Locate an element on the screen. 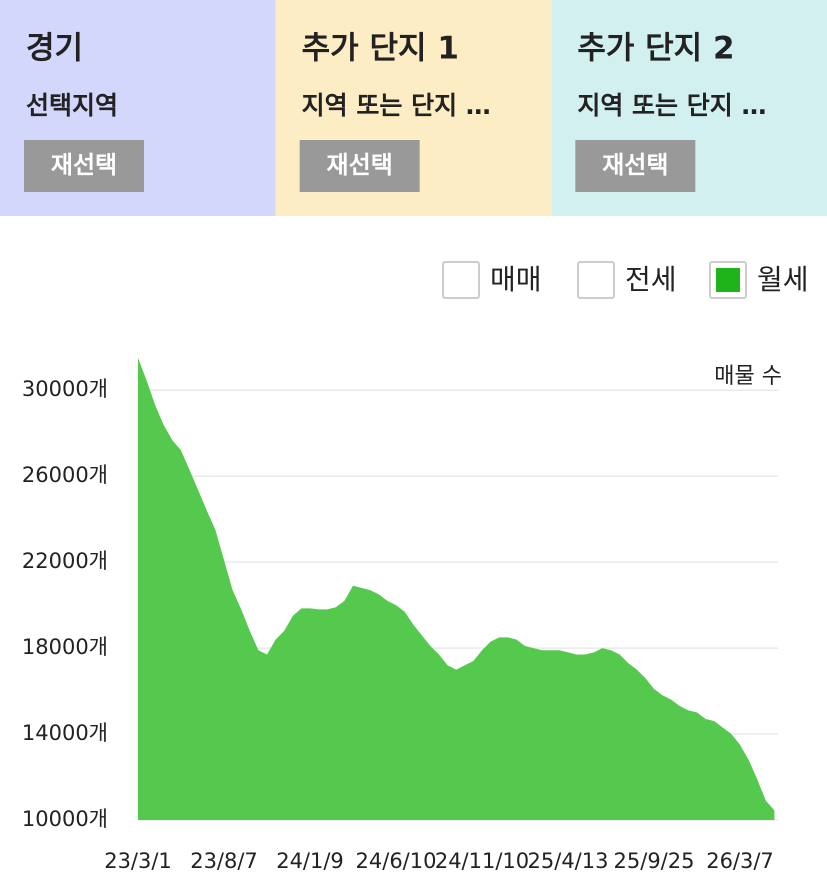 Image resolution: width=827 pixels, height=880 pixels. x-tick-label: 26/3/7 is located at coordinates (740, 861).